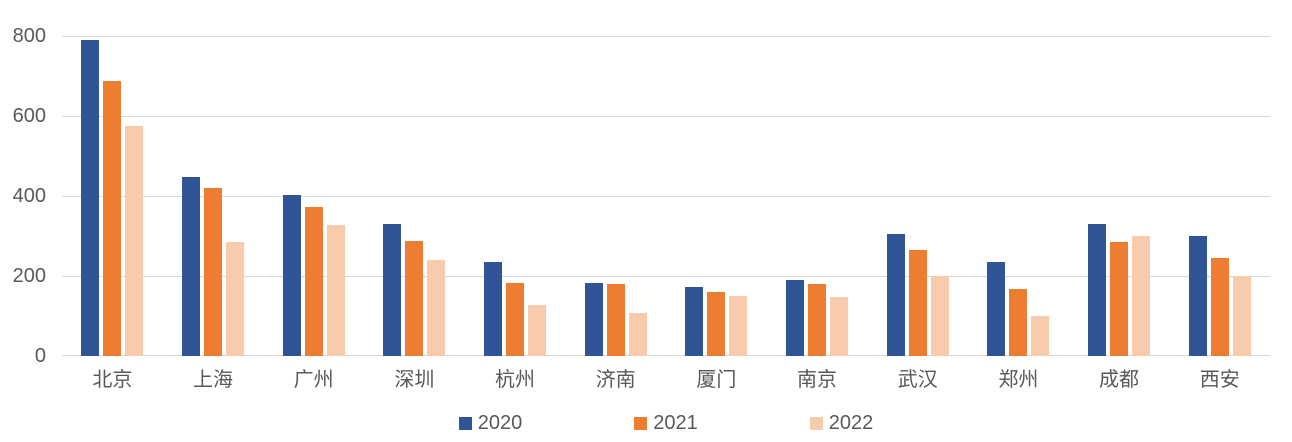  I want to click on x-label-济南: 济南, so click(615, 380).